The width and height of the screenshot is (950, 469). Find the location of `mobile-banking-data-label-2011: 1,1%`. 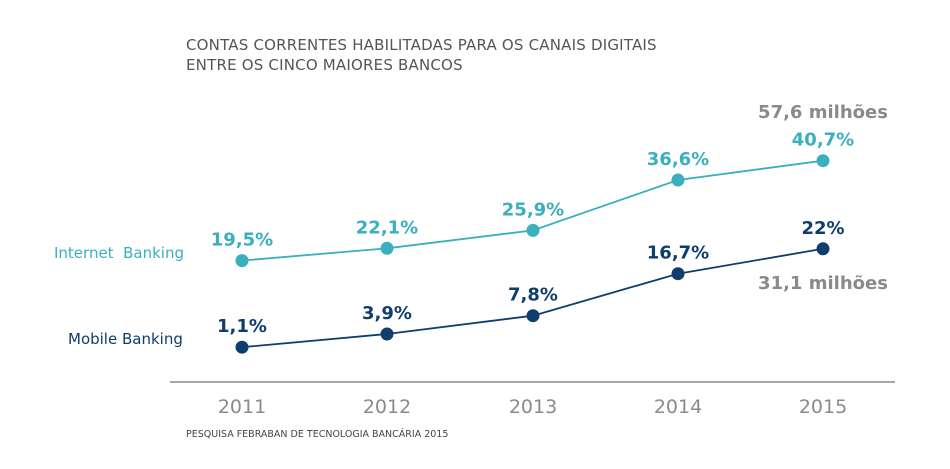

mobile-banking-data-label-2011: 1,1% is located at coordinates (242, 326).